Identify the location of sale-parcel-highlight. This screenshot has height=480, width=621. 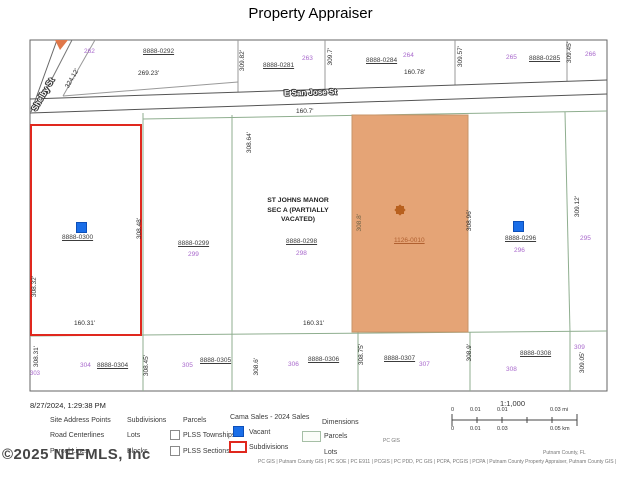
(410, 223).